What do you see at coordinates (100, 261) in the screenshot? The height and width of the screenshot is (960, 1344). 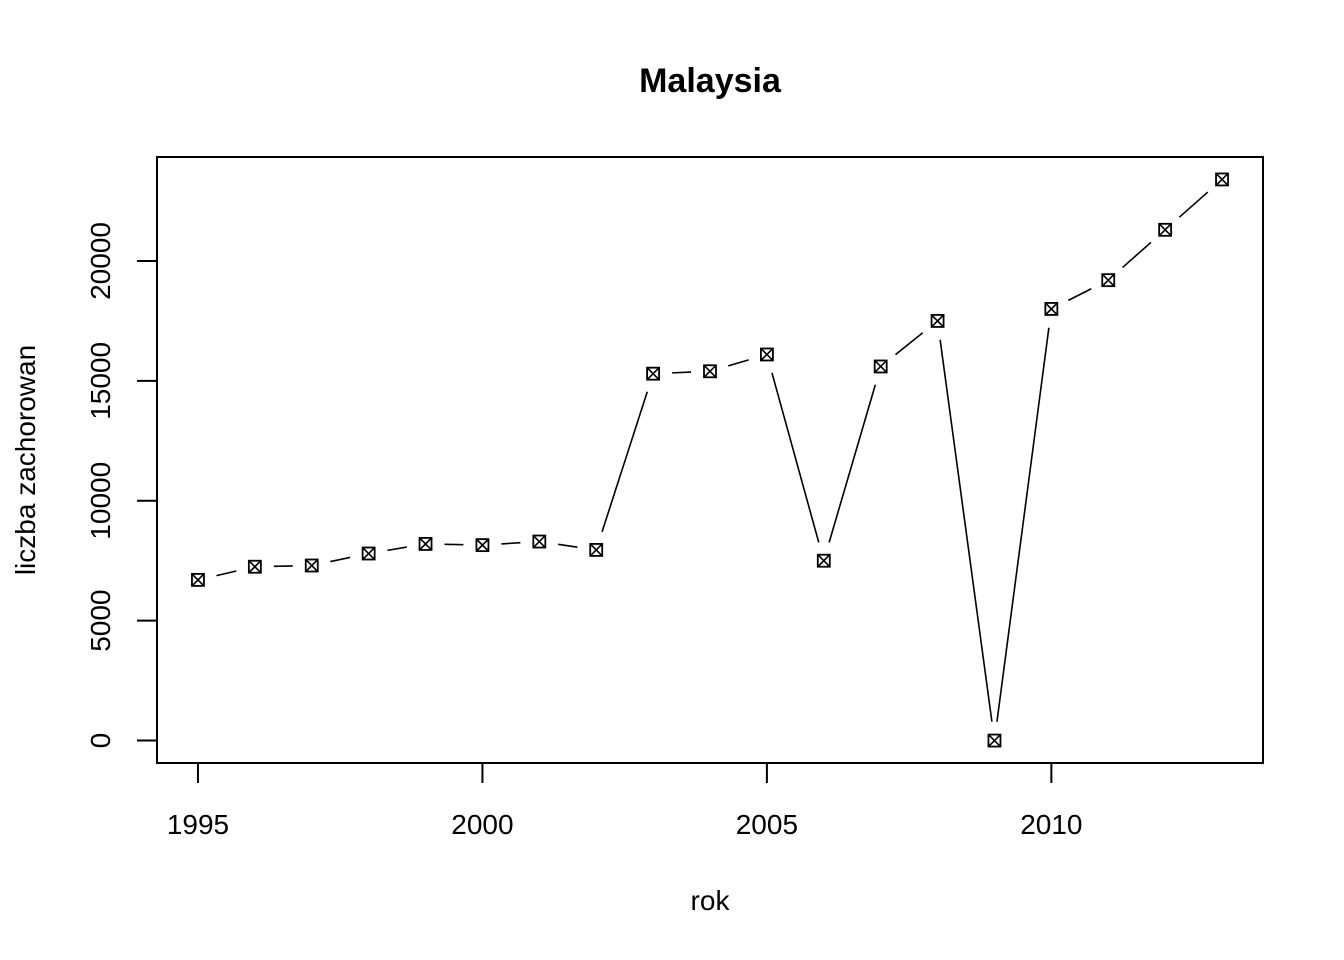 I see `y-tick-label: 20000` at bounding box center [100, 261].